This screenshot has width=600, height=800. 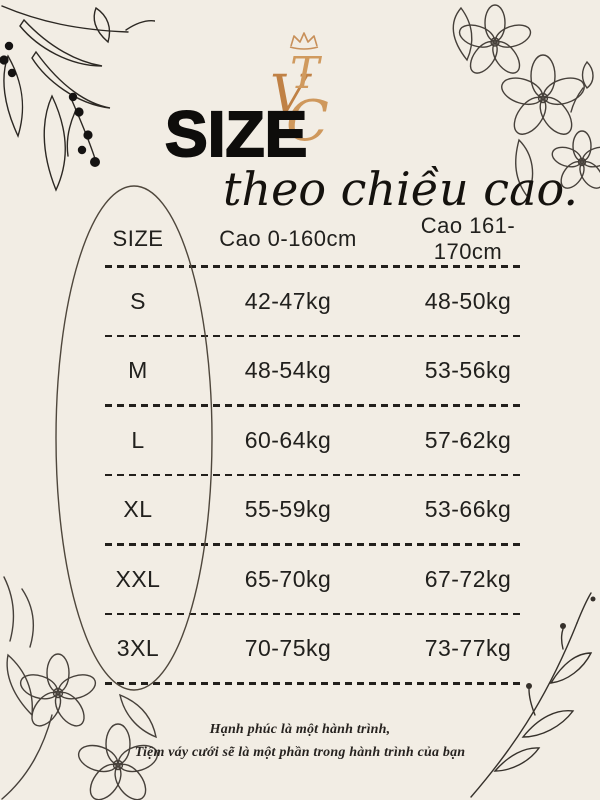 What do you see at coordinates (236, 134) in the screenshot?
I see `page-title: SIZE` at bounding box center [236, 134].